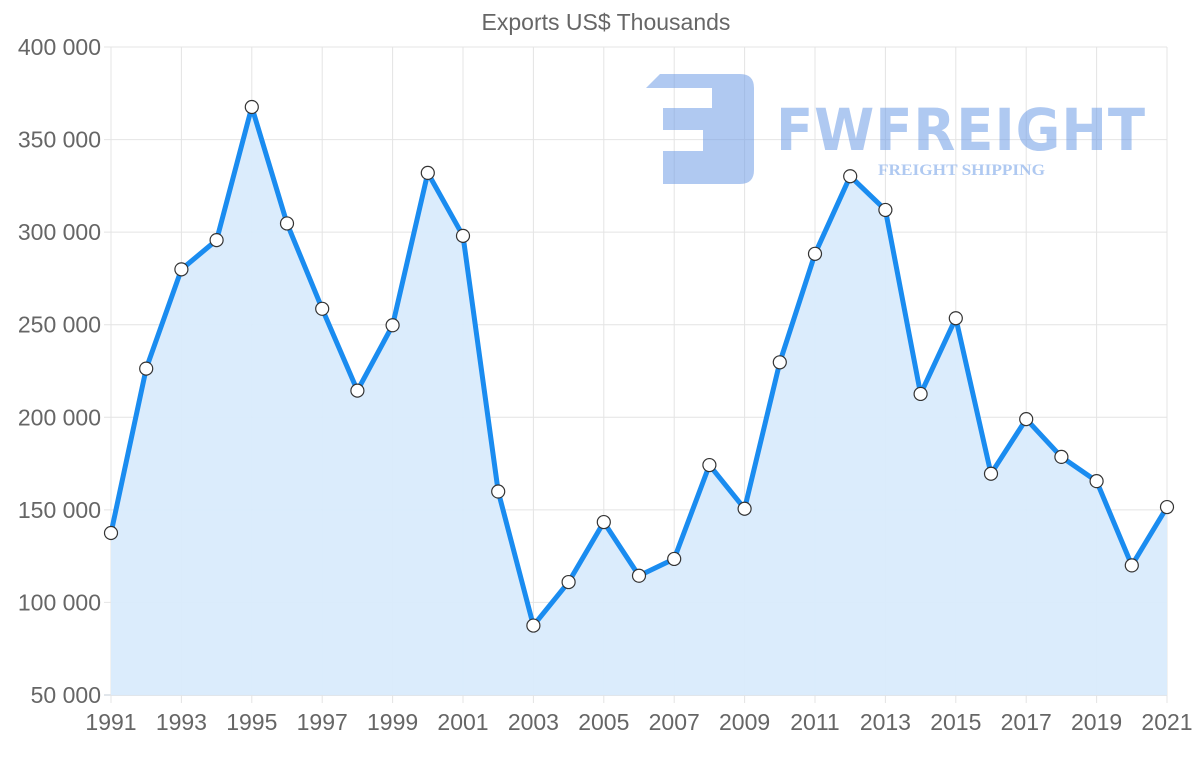  I want to click on x-tick-label: 1997, so click(322, 722).